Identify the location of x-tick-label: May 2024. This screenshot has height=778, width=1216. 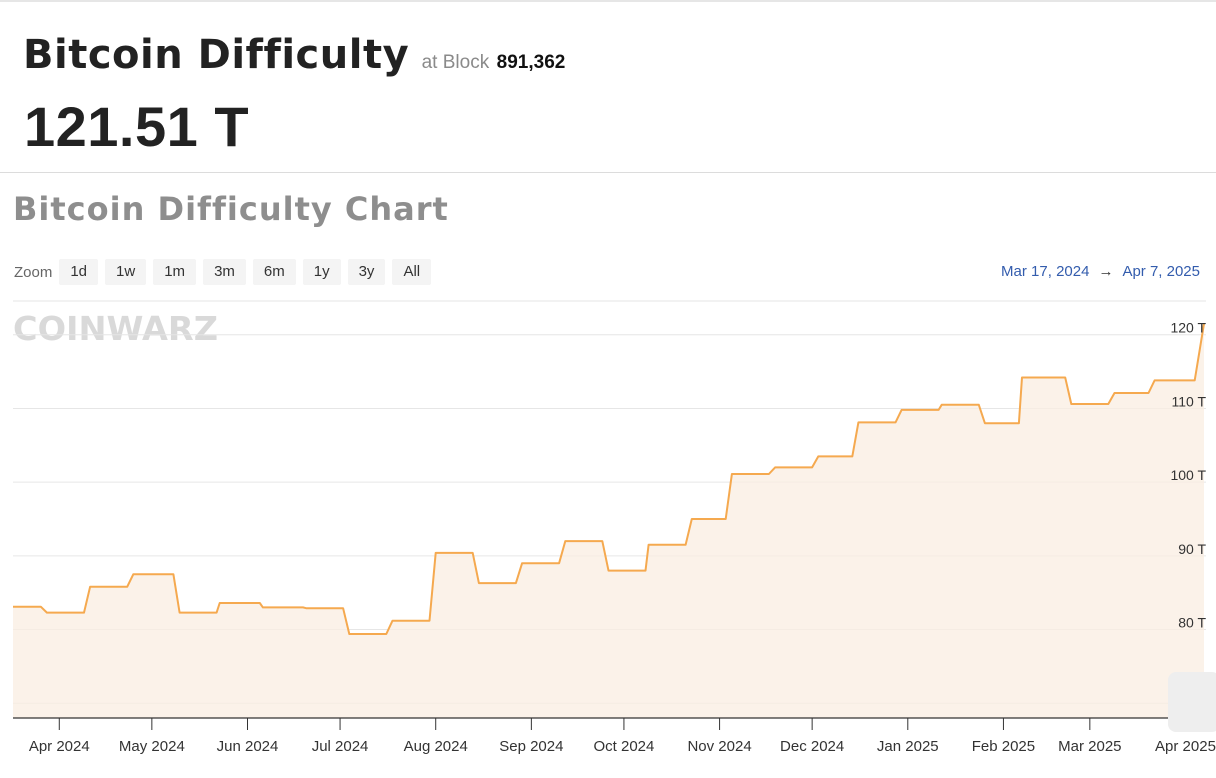
(152, 746).